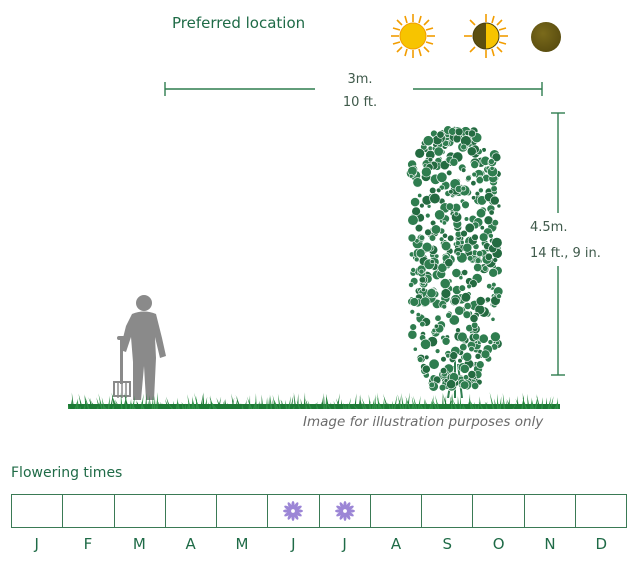 Image resolution: width=639 pixels, height=564 pixels. Describe the element at coordinates (455, 262) in the screenshot. I see `climbing-plant-illustration` at that location.